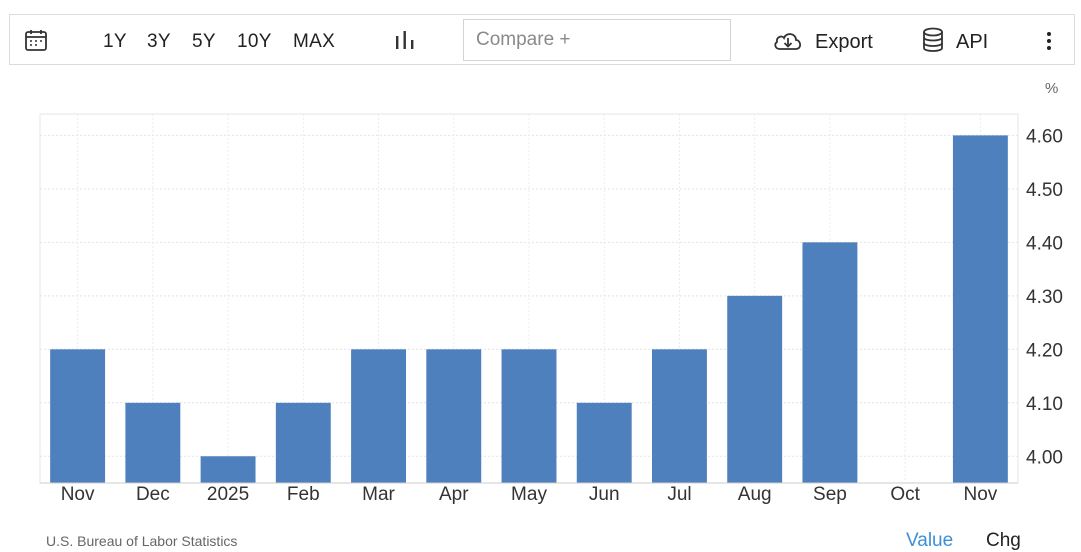  What do you see at coordinates (303, 494) in the screenshot?
I see `x-tick-label: Feb` at bounding box center [303, 494].